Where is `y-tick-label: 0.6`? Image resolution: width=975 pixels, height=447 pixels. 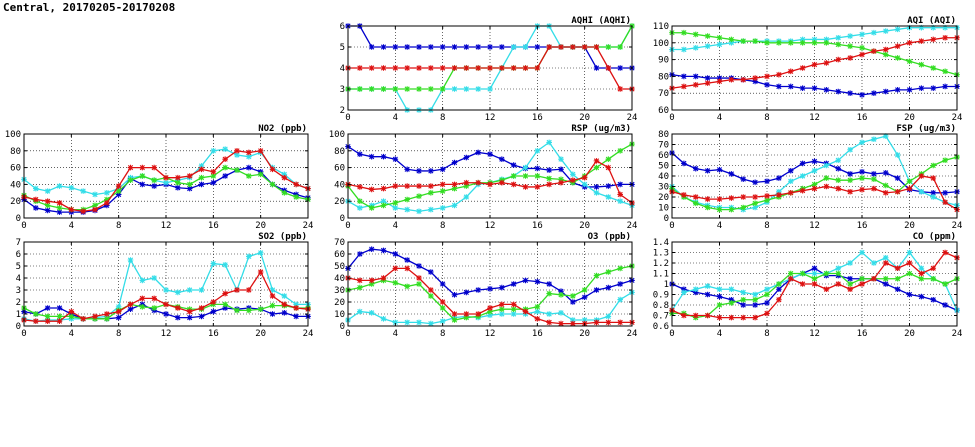
y-tick-label: 0.6 is located at coordinates (661, 327).